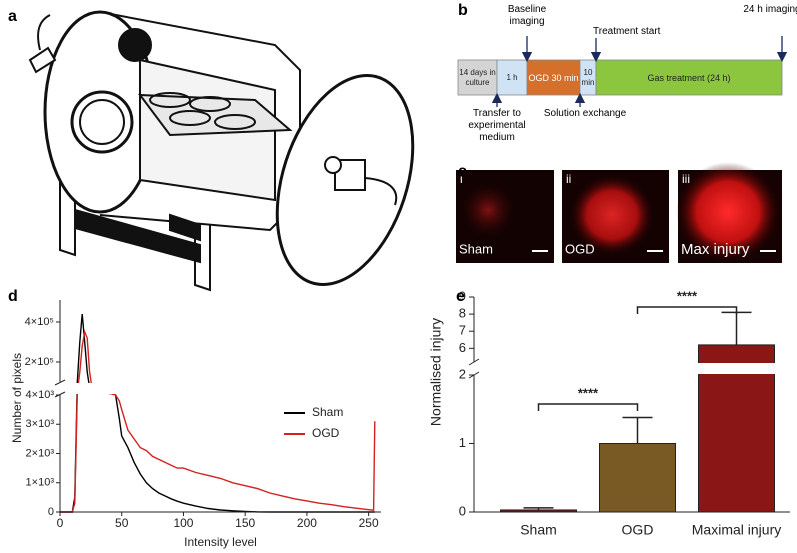 The width and height of the screenshot is (797, 553). I want to click on y-tick-label: 4×10³, so click(40, 395).